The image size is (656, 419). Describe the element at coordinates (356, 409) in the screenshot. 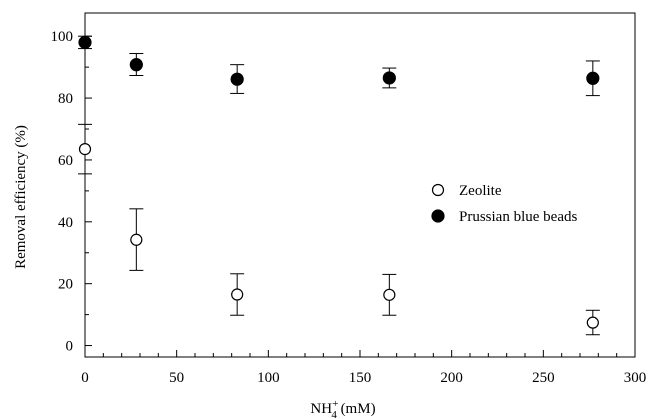

I see `x-axis-label-unit: (mM)` at that location.